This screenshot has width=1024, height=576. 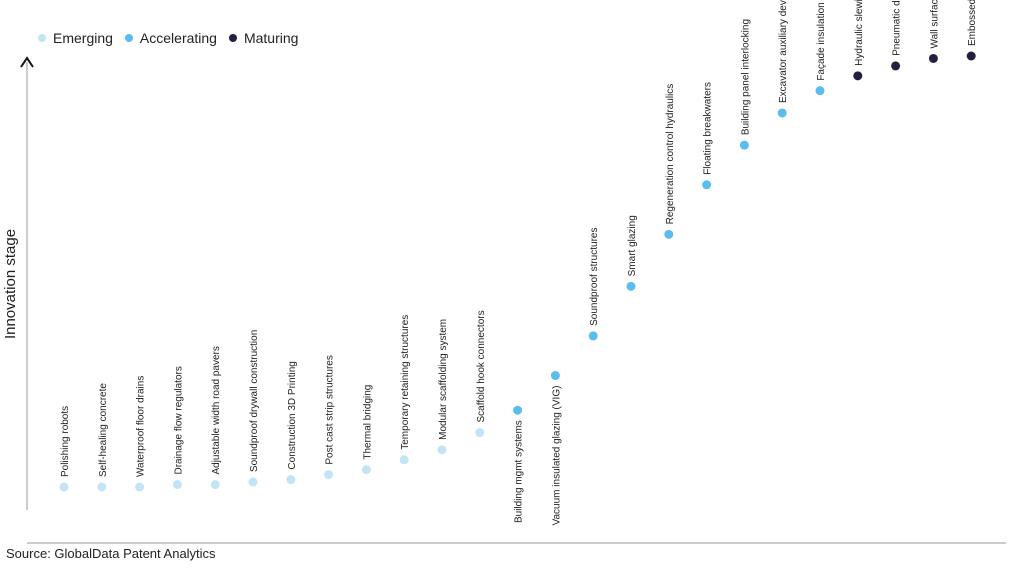 What do you see at coordinates (745, 77) in the screenshot?
I see `point-label: Building panel interlocking` at bounding box center [745, 77].